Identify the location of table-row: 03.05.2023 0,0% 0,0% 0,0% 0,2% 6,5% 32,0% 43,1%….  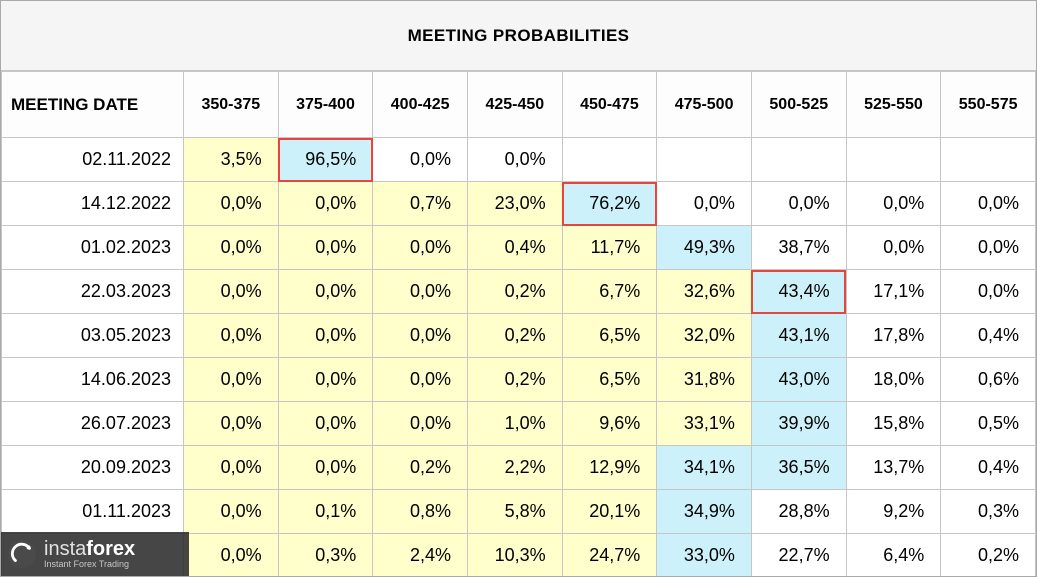
(518, 335).